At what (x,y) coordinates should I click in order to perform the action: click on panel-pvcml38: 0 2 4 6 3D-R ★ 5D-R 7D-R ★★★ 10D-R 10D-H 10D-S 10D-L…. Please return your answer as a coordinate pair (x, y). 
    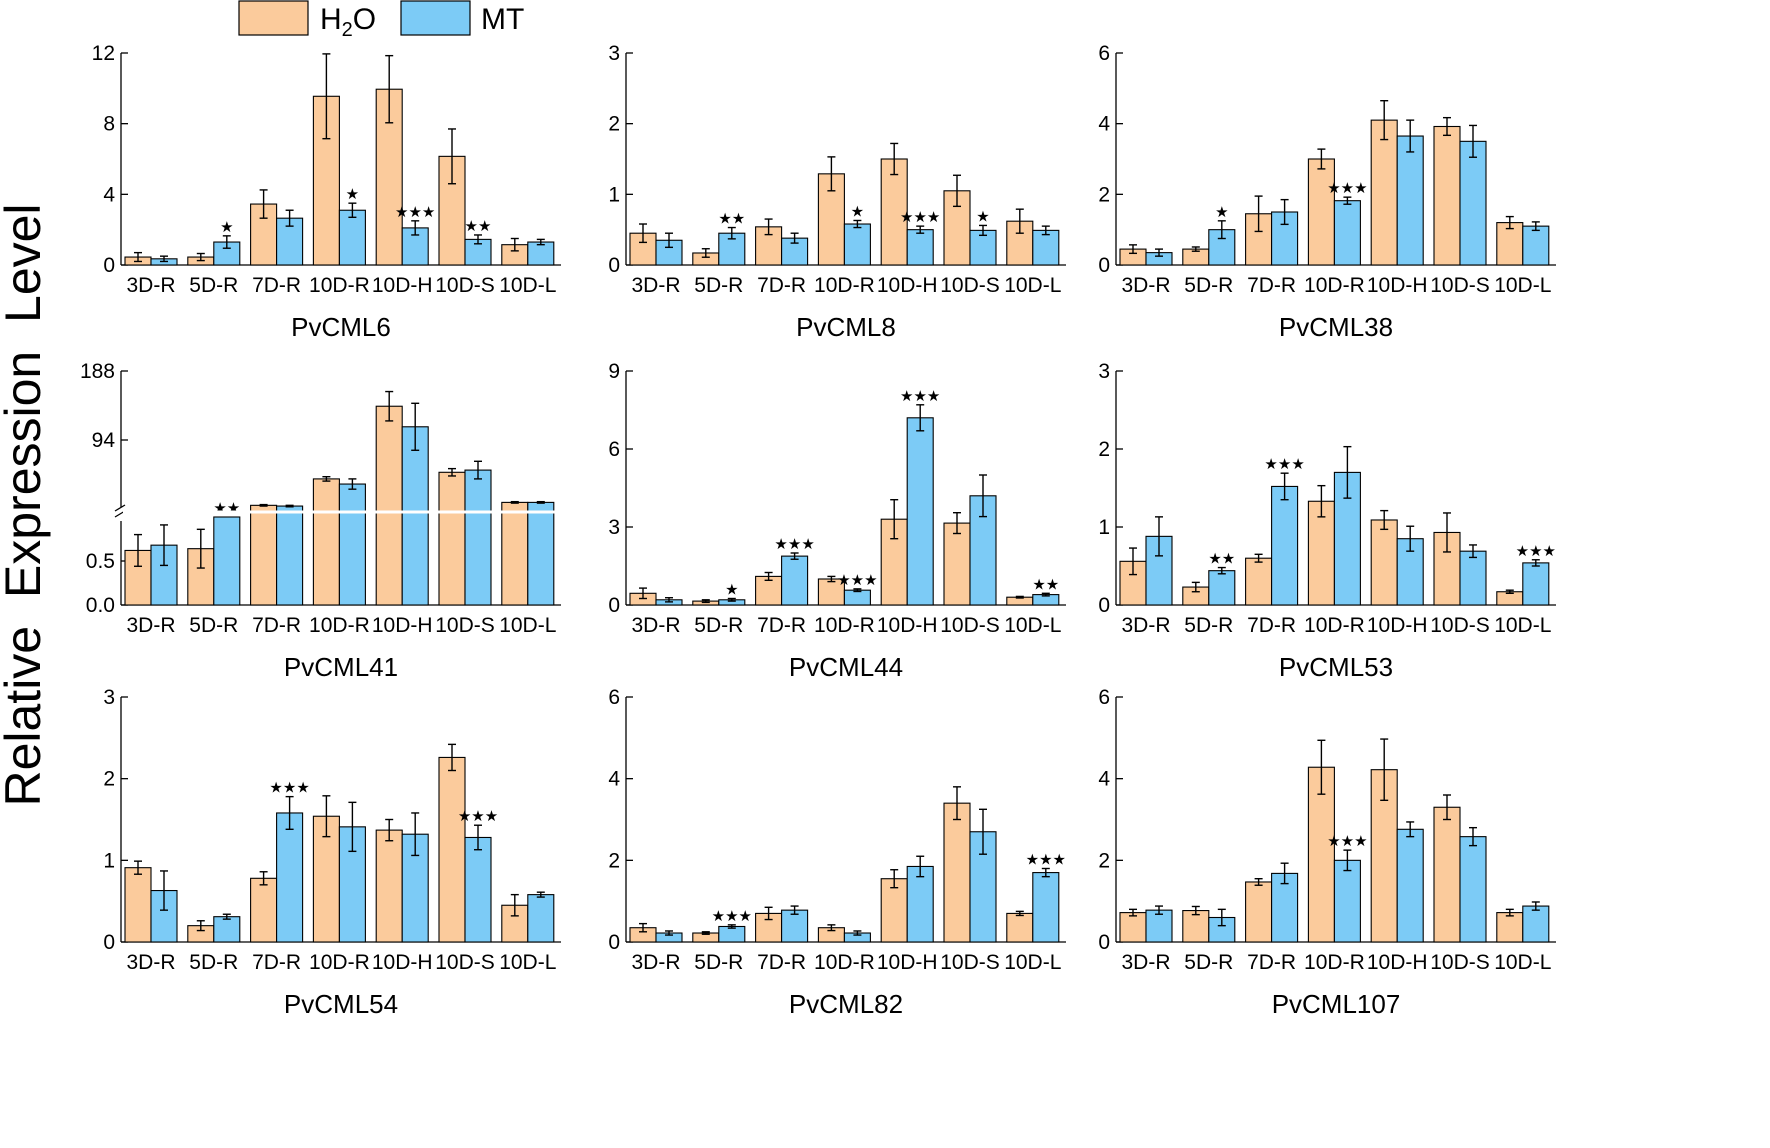
    Looking at the image, I should click on (1327, 192).